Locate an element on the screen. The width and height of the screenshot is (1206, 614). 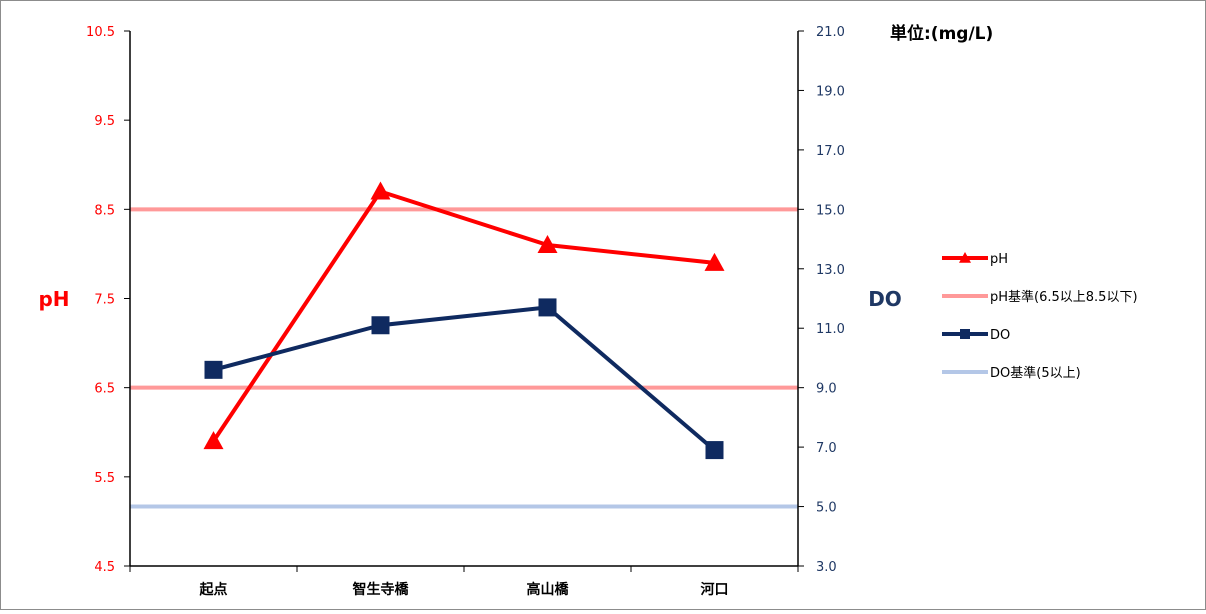
y-right-axis-title: DO is located at coordinates (885, 299).